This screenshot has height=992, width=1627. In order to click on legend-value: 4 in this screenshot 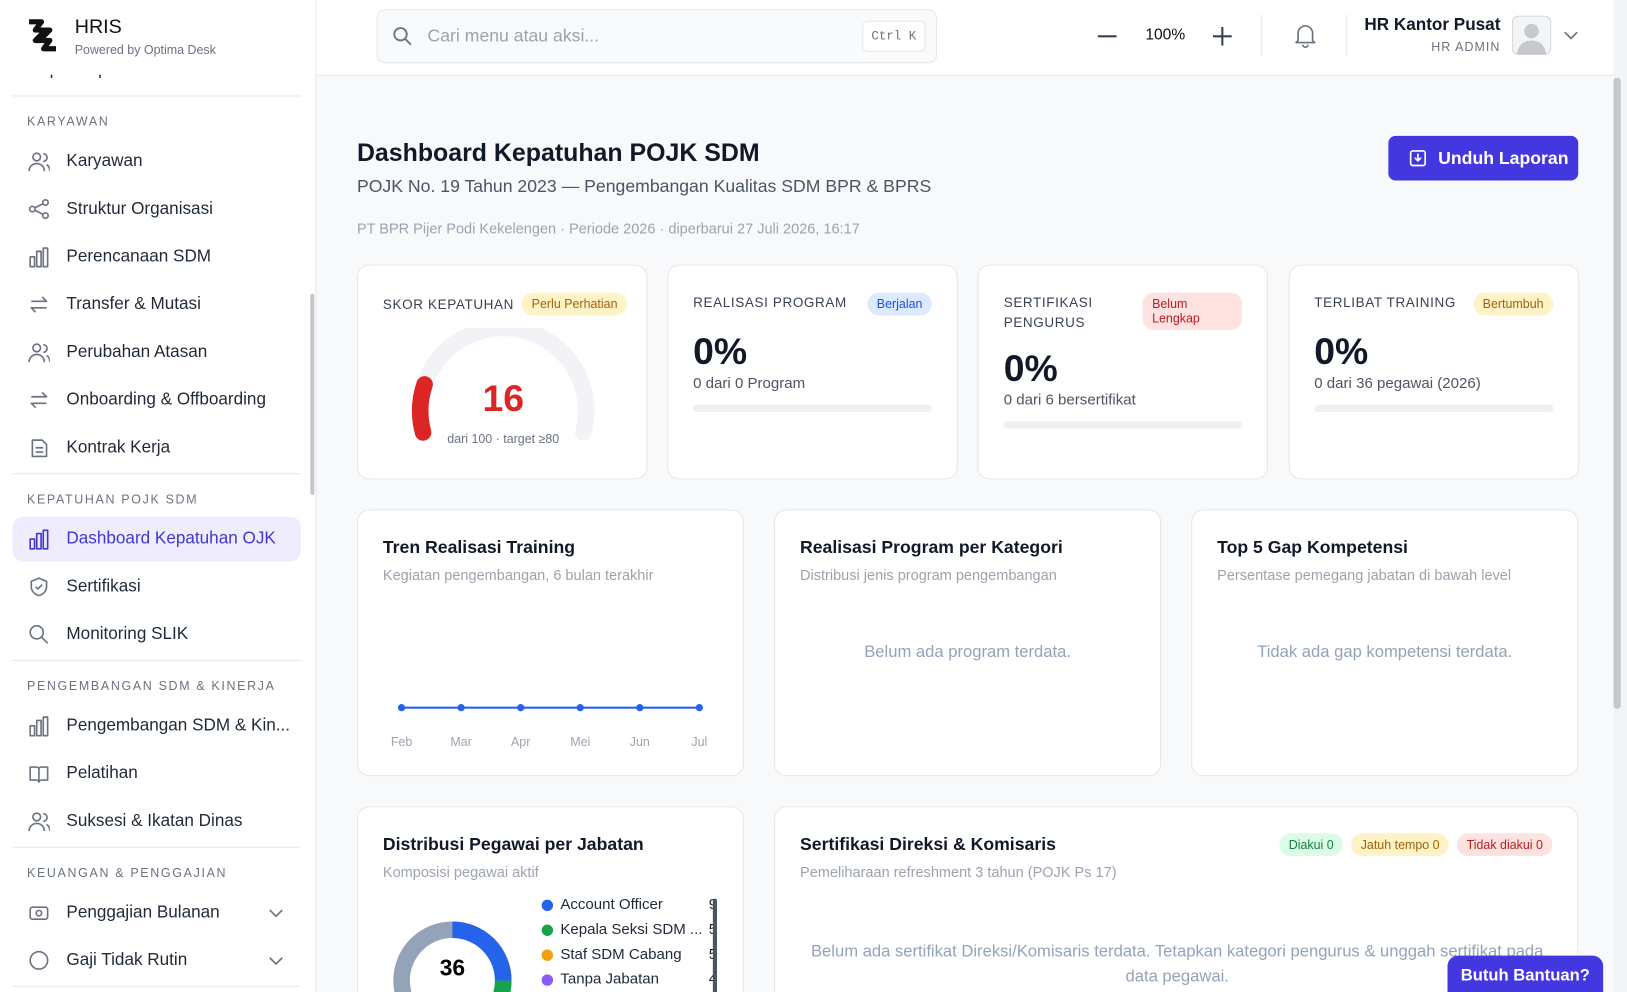, I will do `click(711, 979)`.